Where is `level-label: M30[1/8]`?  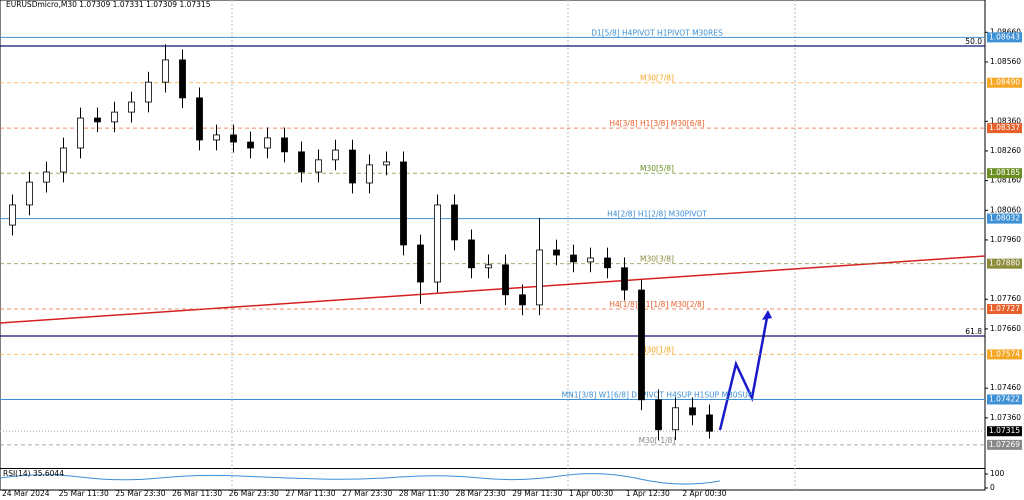 level-label: M30[1/8] is located at coordinates (657, 349).